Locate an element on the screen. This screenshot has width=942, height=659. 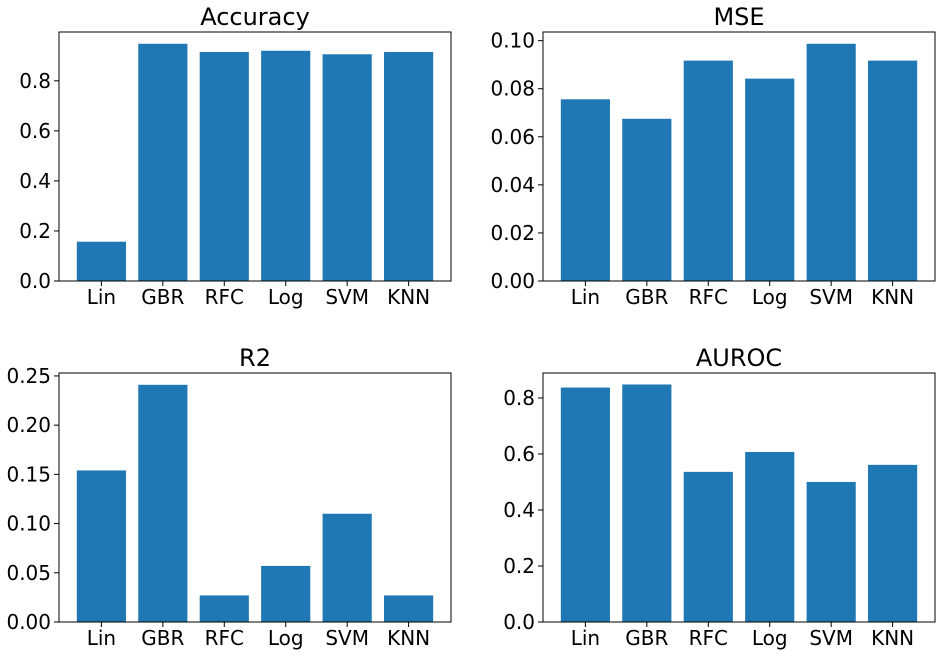
x-tick-label-r2-rfc: RFC is located at coordinates (224, 638).